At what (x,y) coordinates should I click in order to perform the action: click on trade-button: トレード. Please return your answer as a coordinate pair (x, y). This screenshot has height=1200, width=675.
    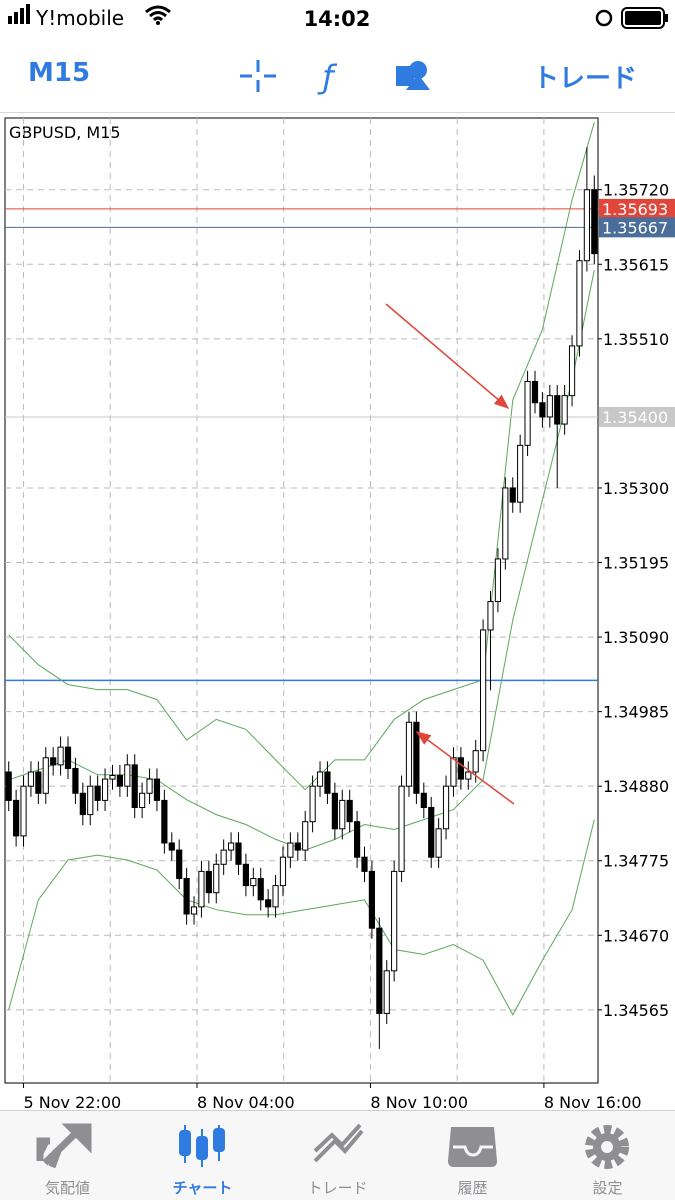
    Looking at the image, I should click on (585, 79).